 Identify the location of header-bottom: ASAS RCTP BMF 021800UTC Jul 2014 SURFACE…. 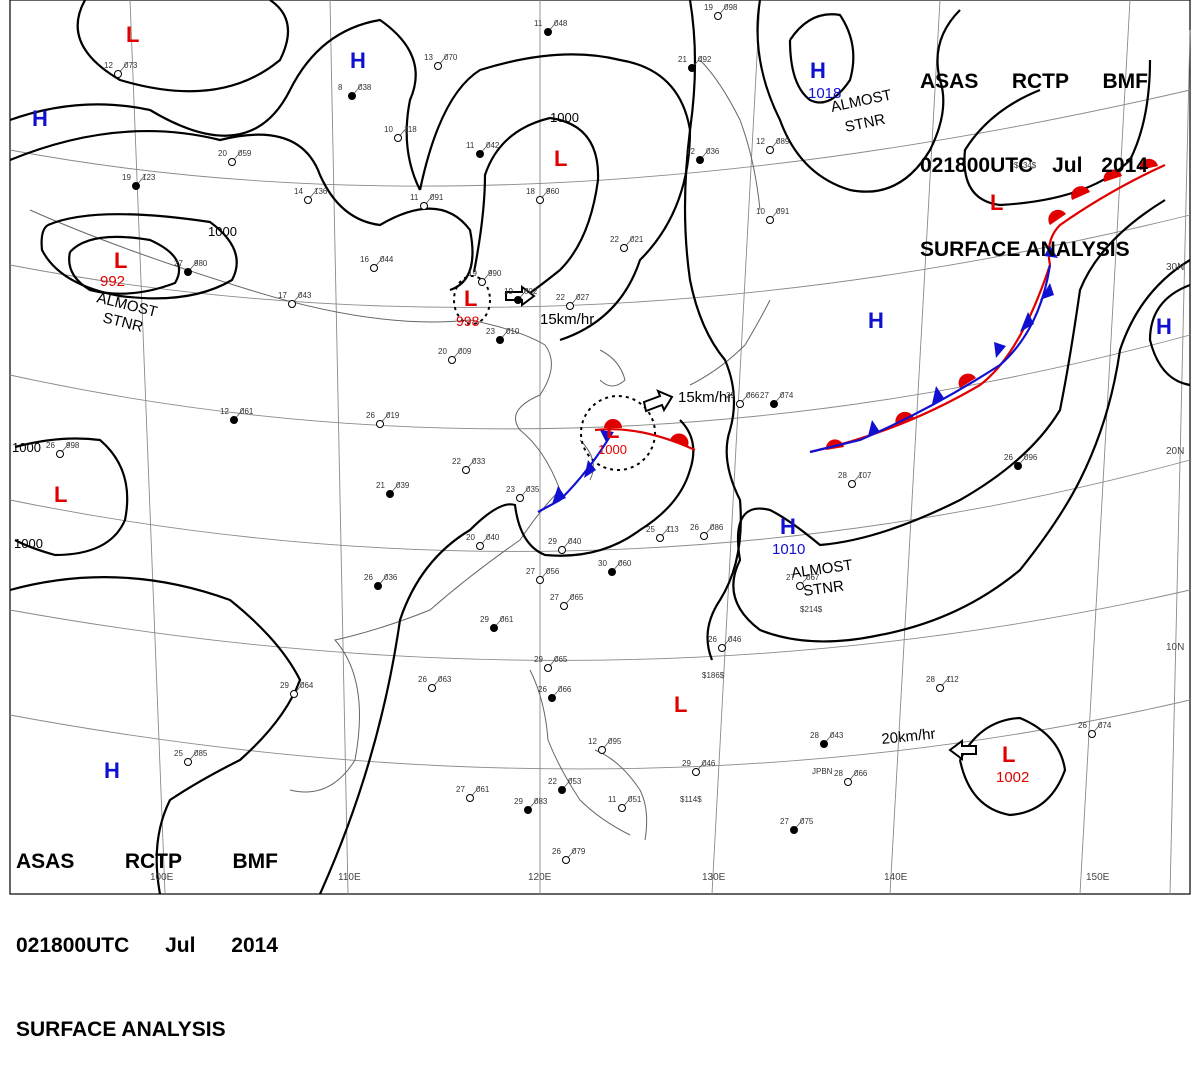
(147, 932).